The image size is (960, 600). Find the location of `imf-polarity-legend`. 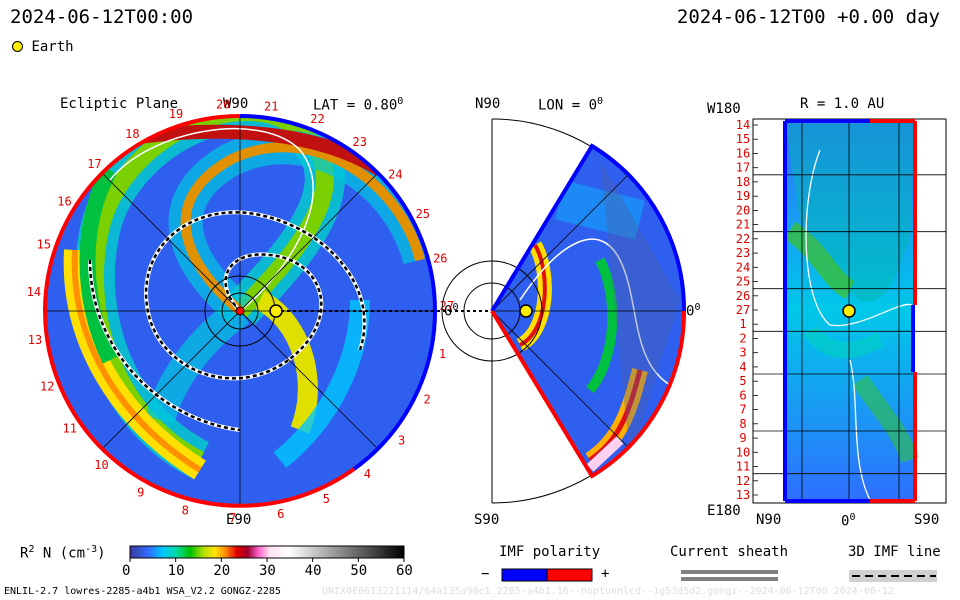

imf-polarity-legend is located at coordinates (547, 575).